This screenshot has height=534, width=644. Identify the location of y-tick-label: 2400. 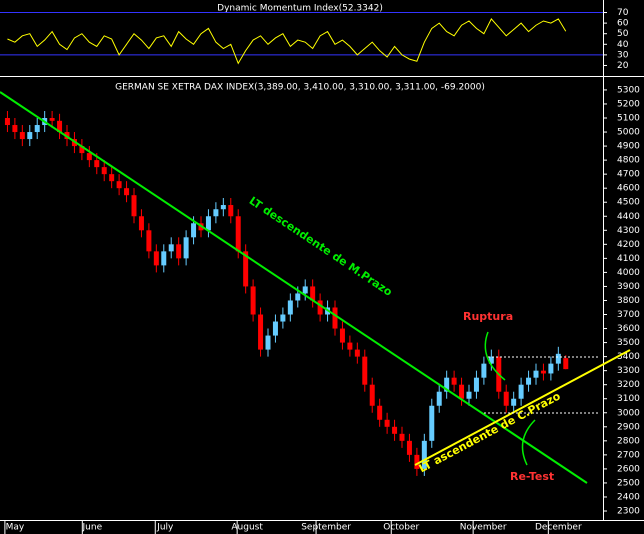
(628, 497).